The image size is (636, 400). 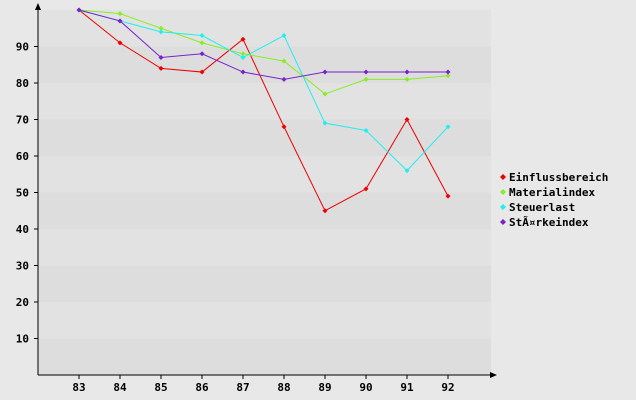 I want to click on x-tick-label: 87, so click(x=242, y=387).